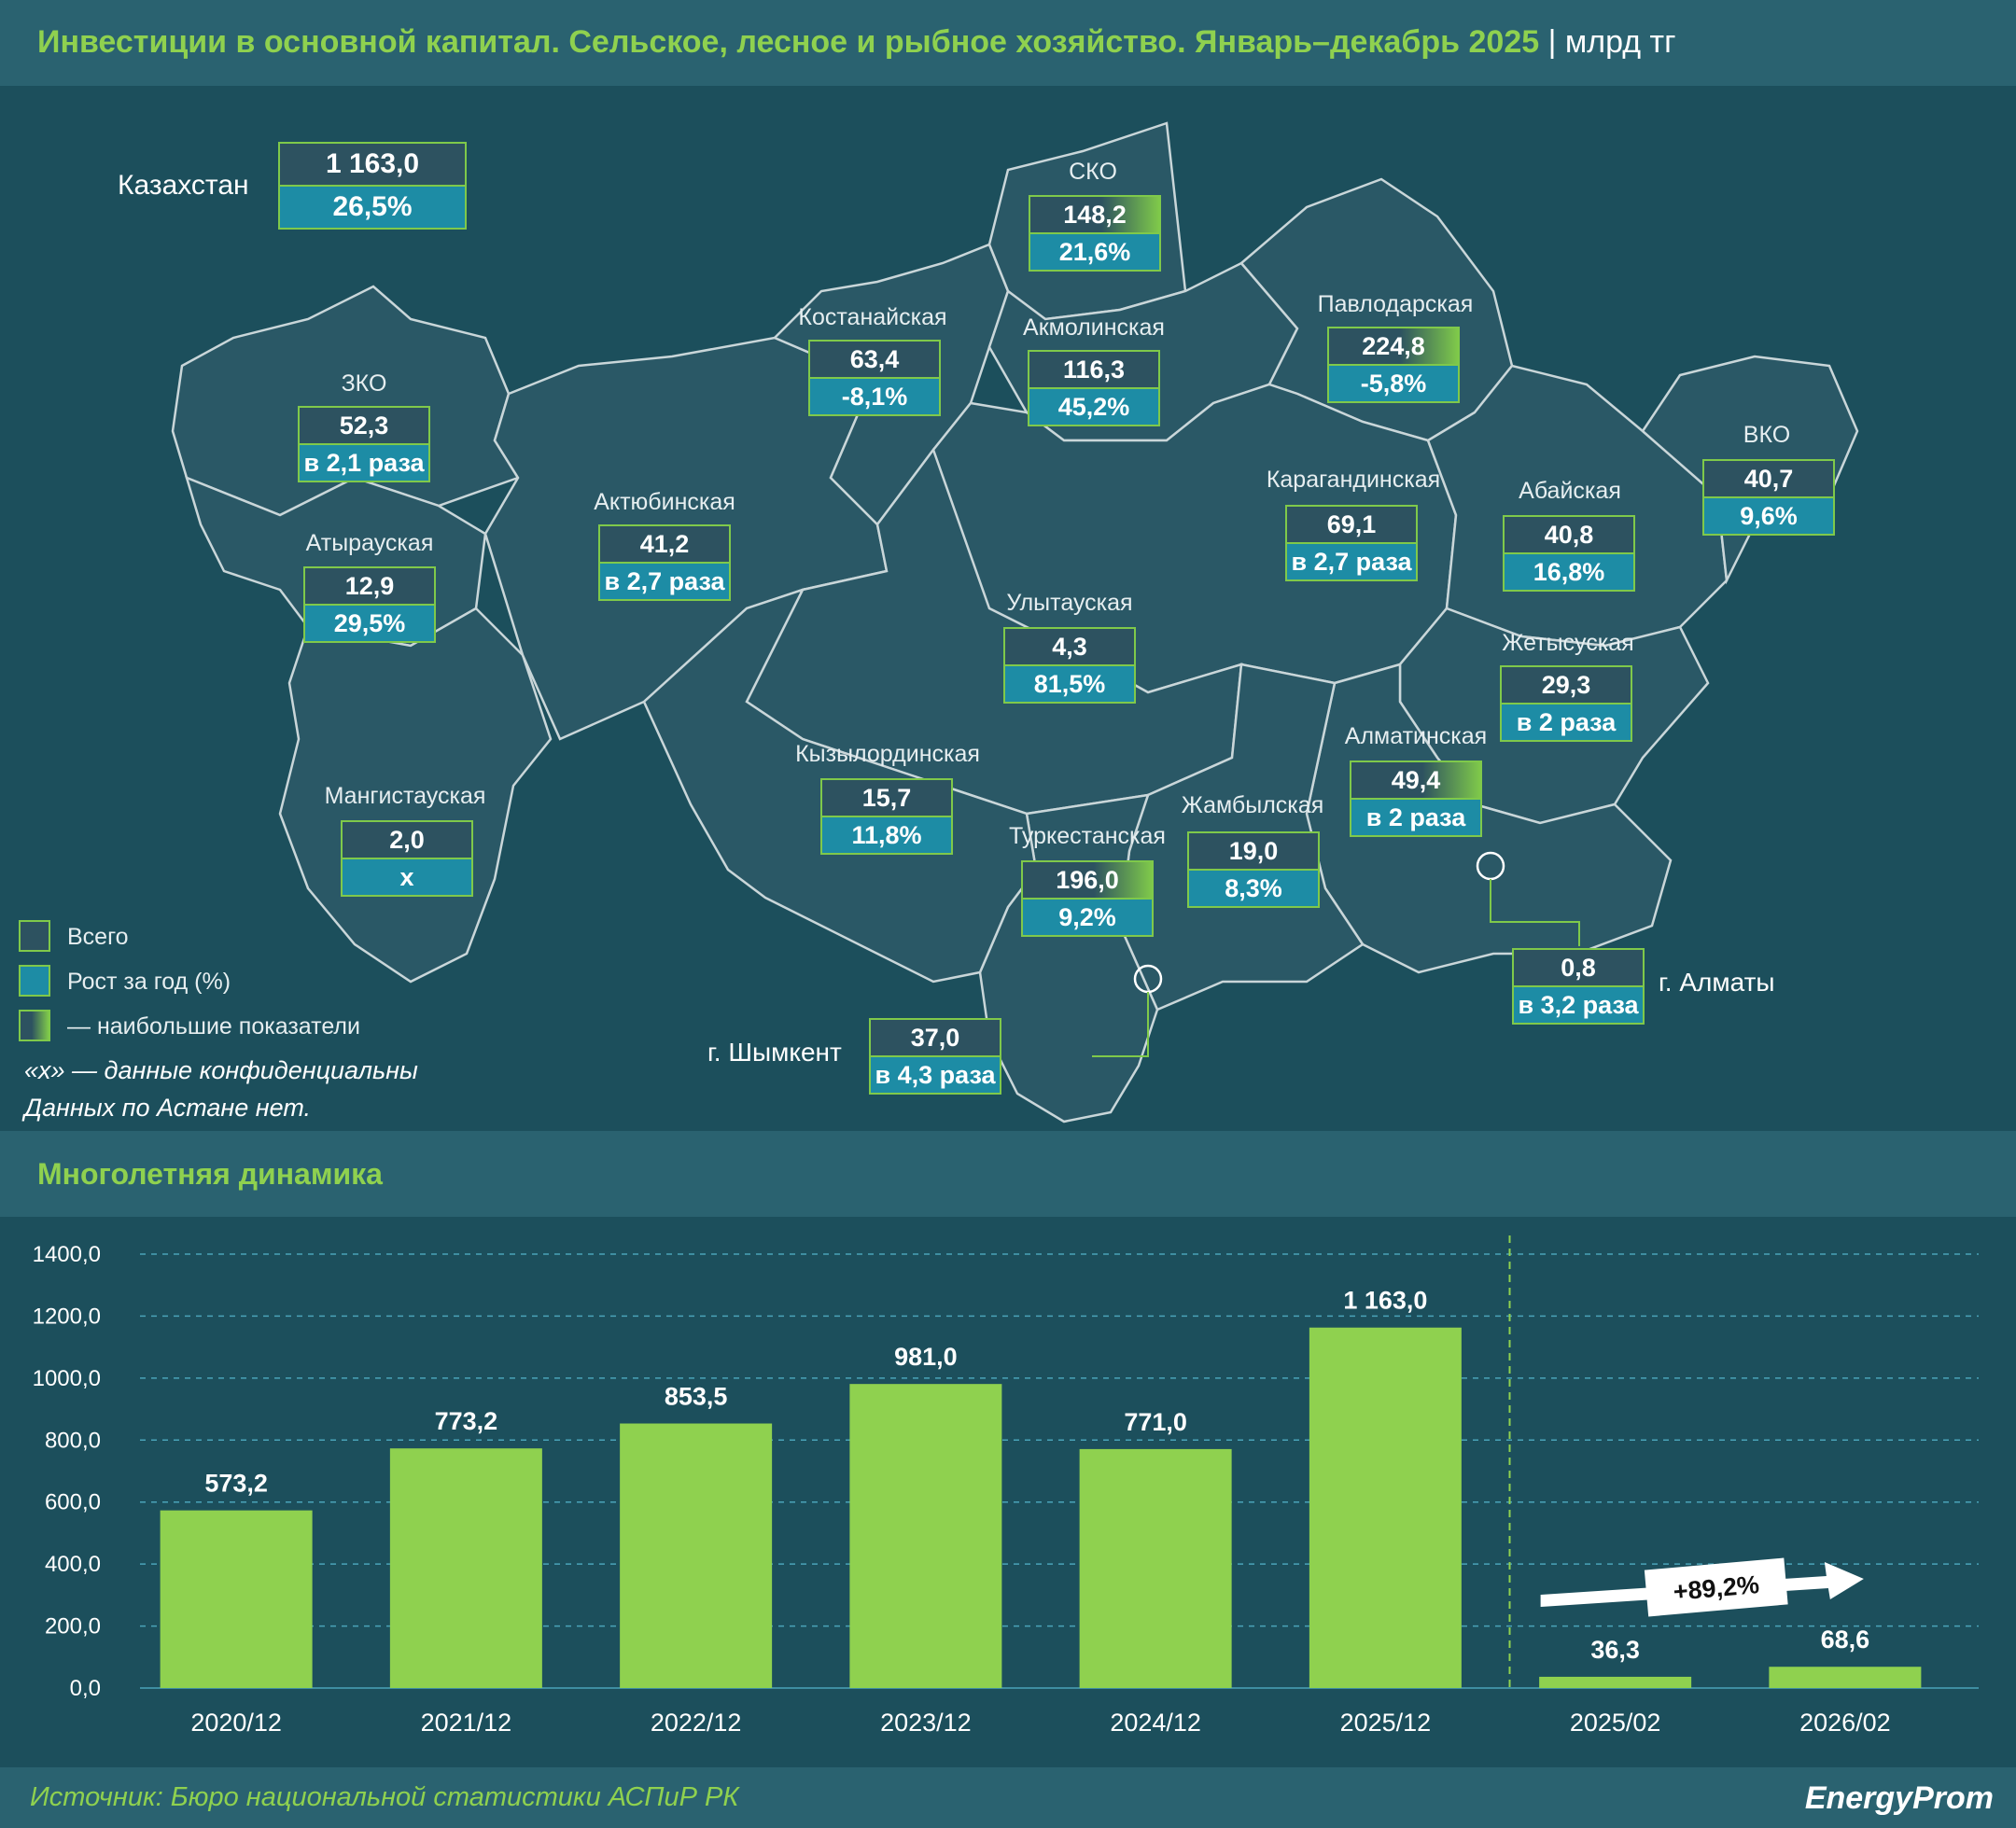 This screenshot has width=2016, height=1828. What do you see at coordinates (1253, 888) in the screenshot?
I see `region-growth-zhambyl: 8,3%` at bounding box center [1253, 888].